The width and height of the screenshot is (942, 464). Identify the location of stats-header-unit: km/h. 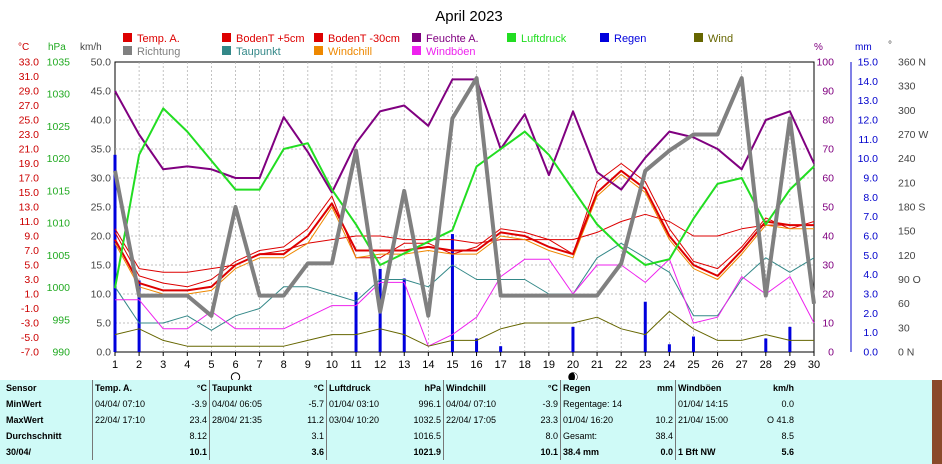
(783, 388).